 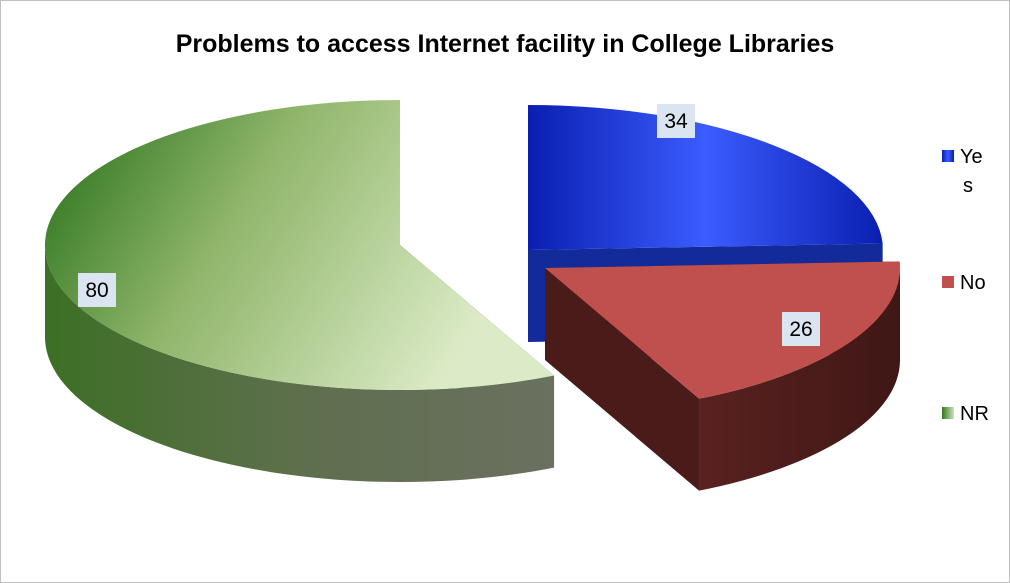 I want to click on data-label-nr: 80, so click(x=97, y=290).